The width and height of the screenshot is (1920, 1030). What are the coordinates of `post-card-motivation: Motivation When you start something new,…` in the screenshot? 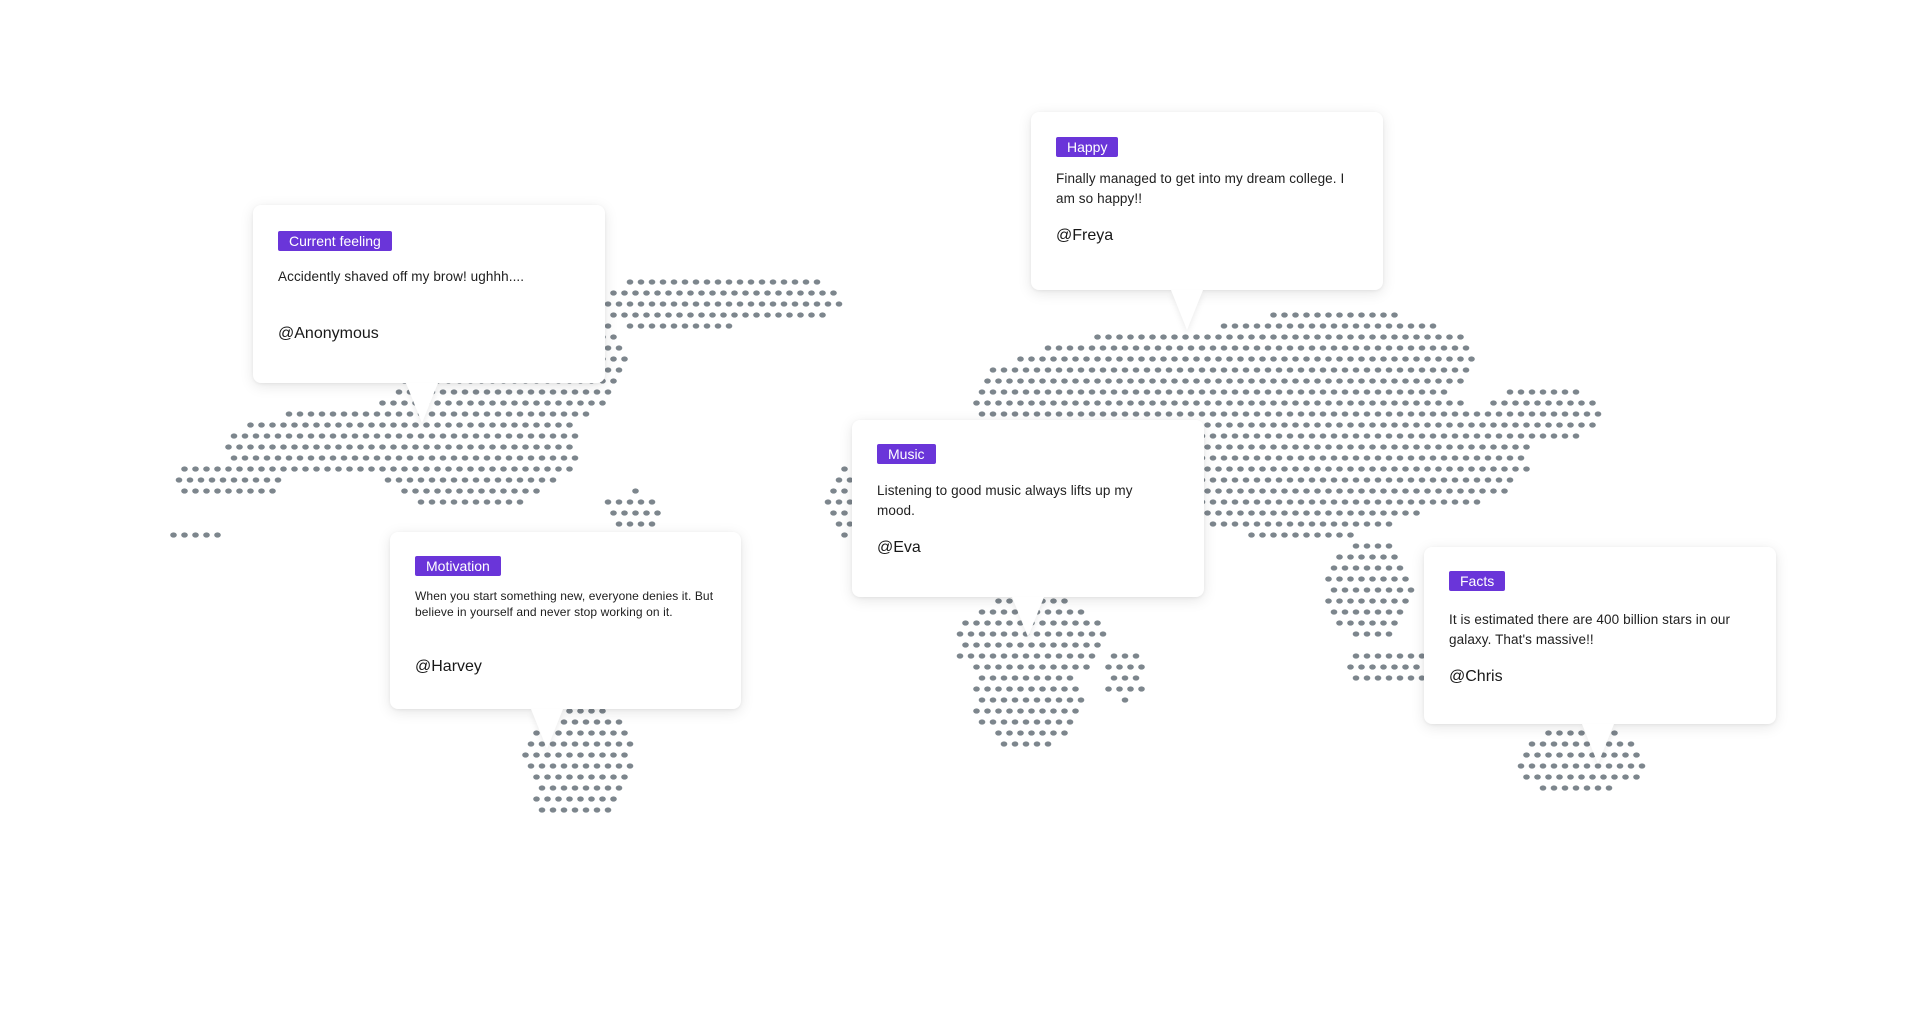 It's located at (565, 640).